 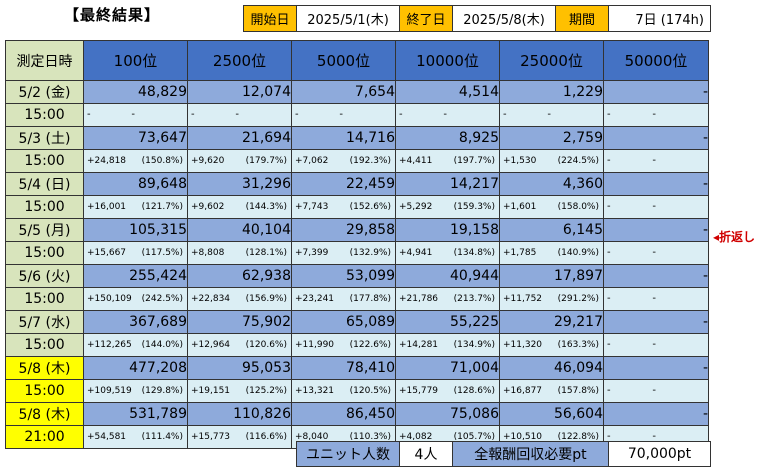 What do you see at coordinates (107, 253) in the screenshot?
I see `increase-value: +15,667` at bounding box center [107, 253].